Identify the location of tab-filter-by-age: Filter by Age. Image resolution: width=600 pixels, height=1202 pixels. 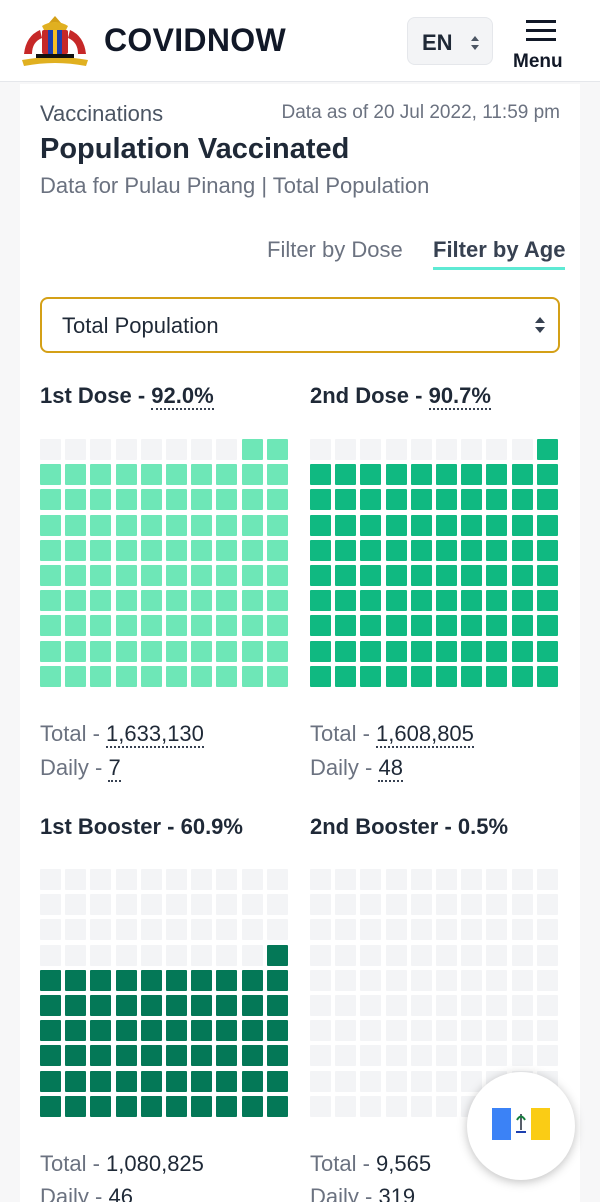
(499, 253).